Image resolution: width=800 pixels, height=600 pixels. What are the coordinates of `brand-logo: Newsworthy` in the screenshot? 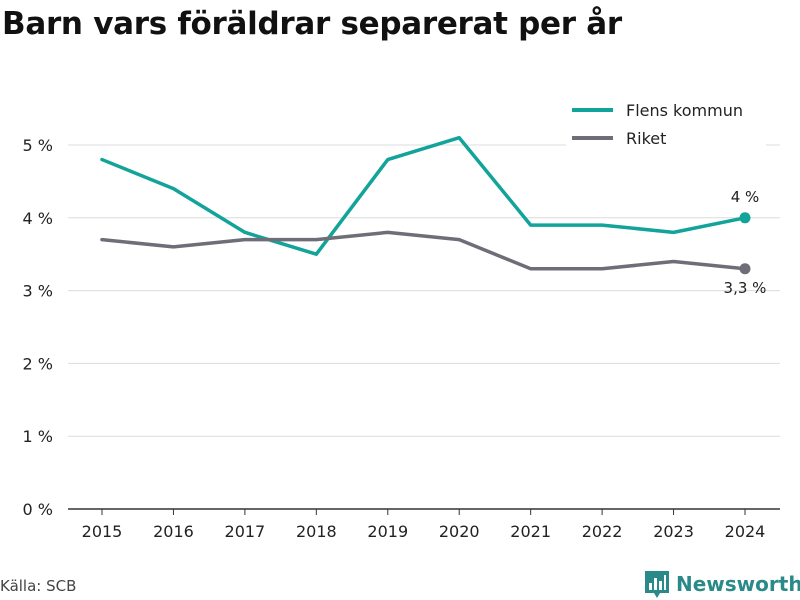 It's located at (722, 584).